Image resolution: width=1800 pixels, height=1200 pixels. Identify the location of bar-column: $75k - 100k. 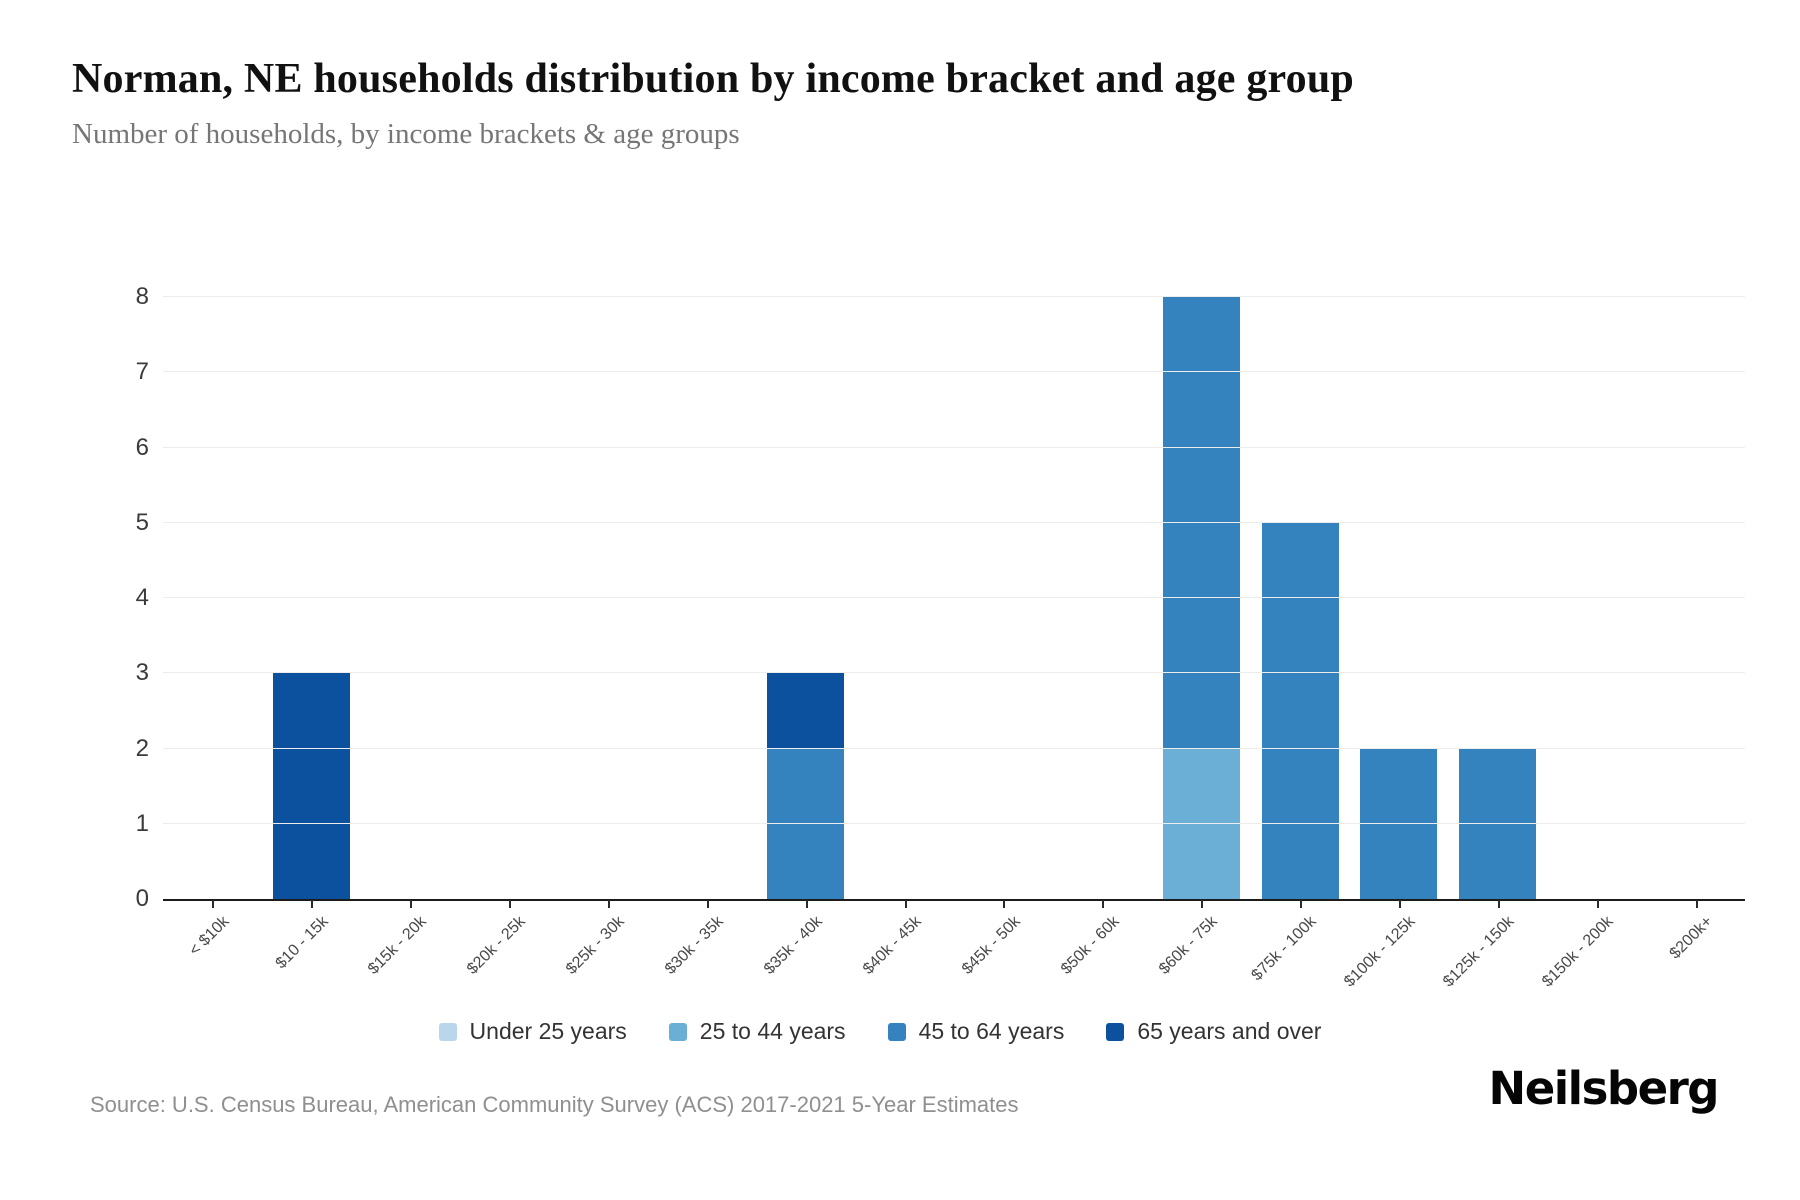
(1299, 640).